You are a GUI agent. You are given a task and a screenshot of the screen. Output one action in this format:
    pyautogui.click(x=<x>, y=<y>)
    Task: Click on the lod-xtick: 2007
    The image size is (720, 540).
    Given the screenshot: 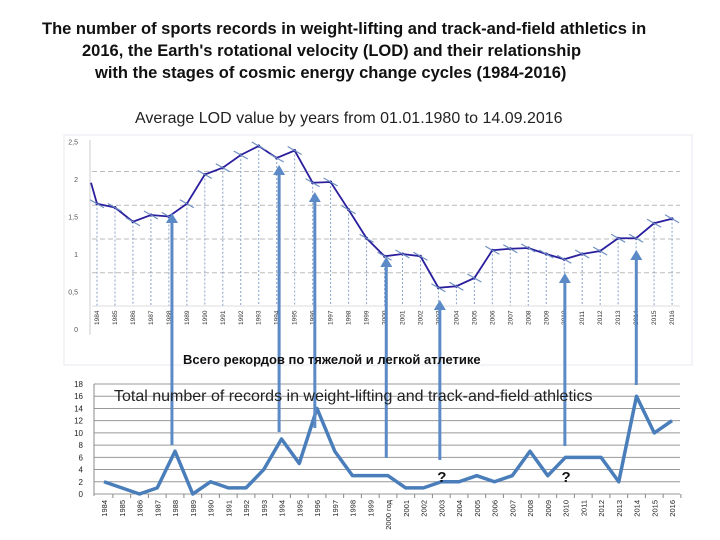 What is the action you would take?
    pyautogui.click(x=510, y=317)
    